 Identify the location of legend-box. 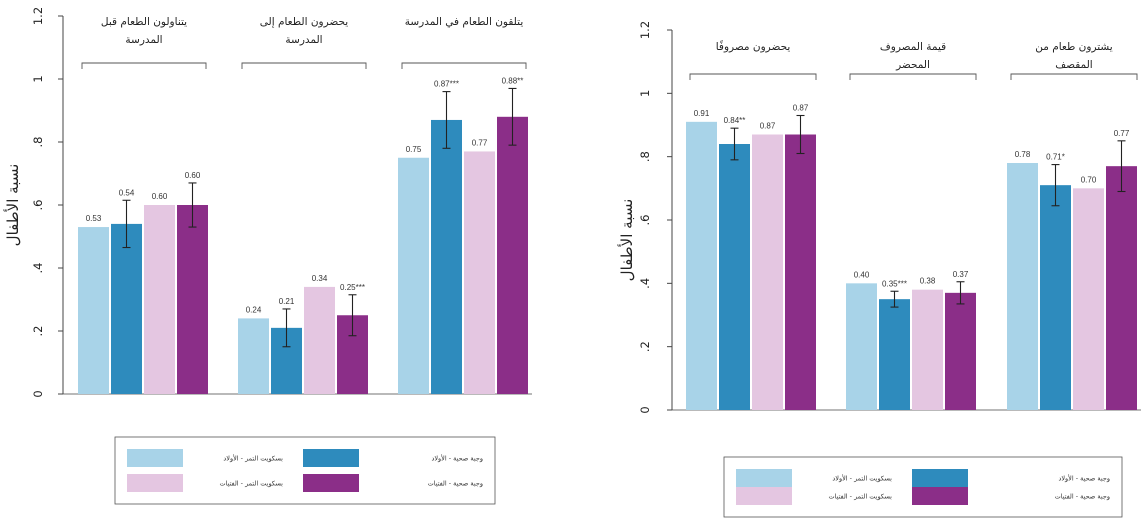
(305, 470).